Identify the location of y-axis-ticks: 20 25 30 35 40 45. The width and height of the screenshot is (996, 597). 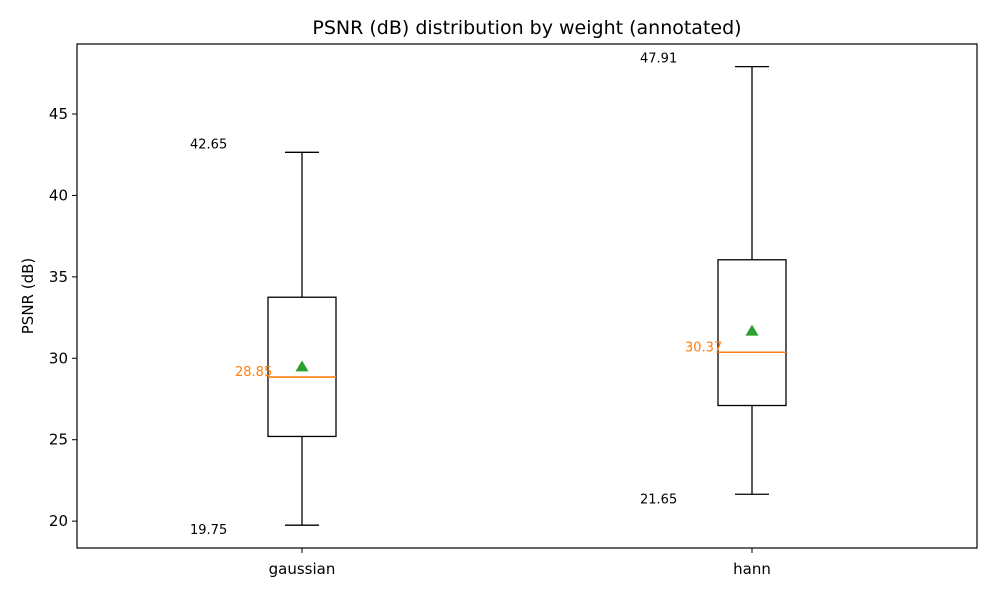
(63, 317).